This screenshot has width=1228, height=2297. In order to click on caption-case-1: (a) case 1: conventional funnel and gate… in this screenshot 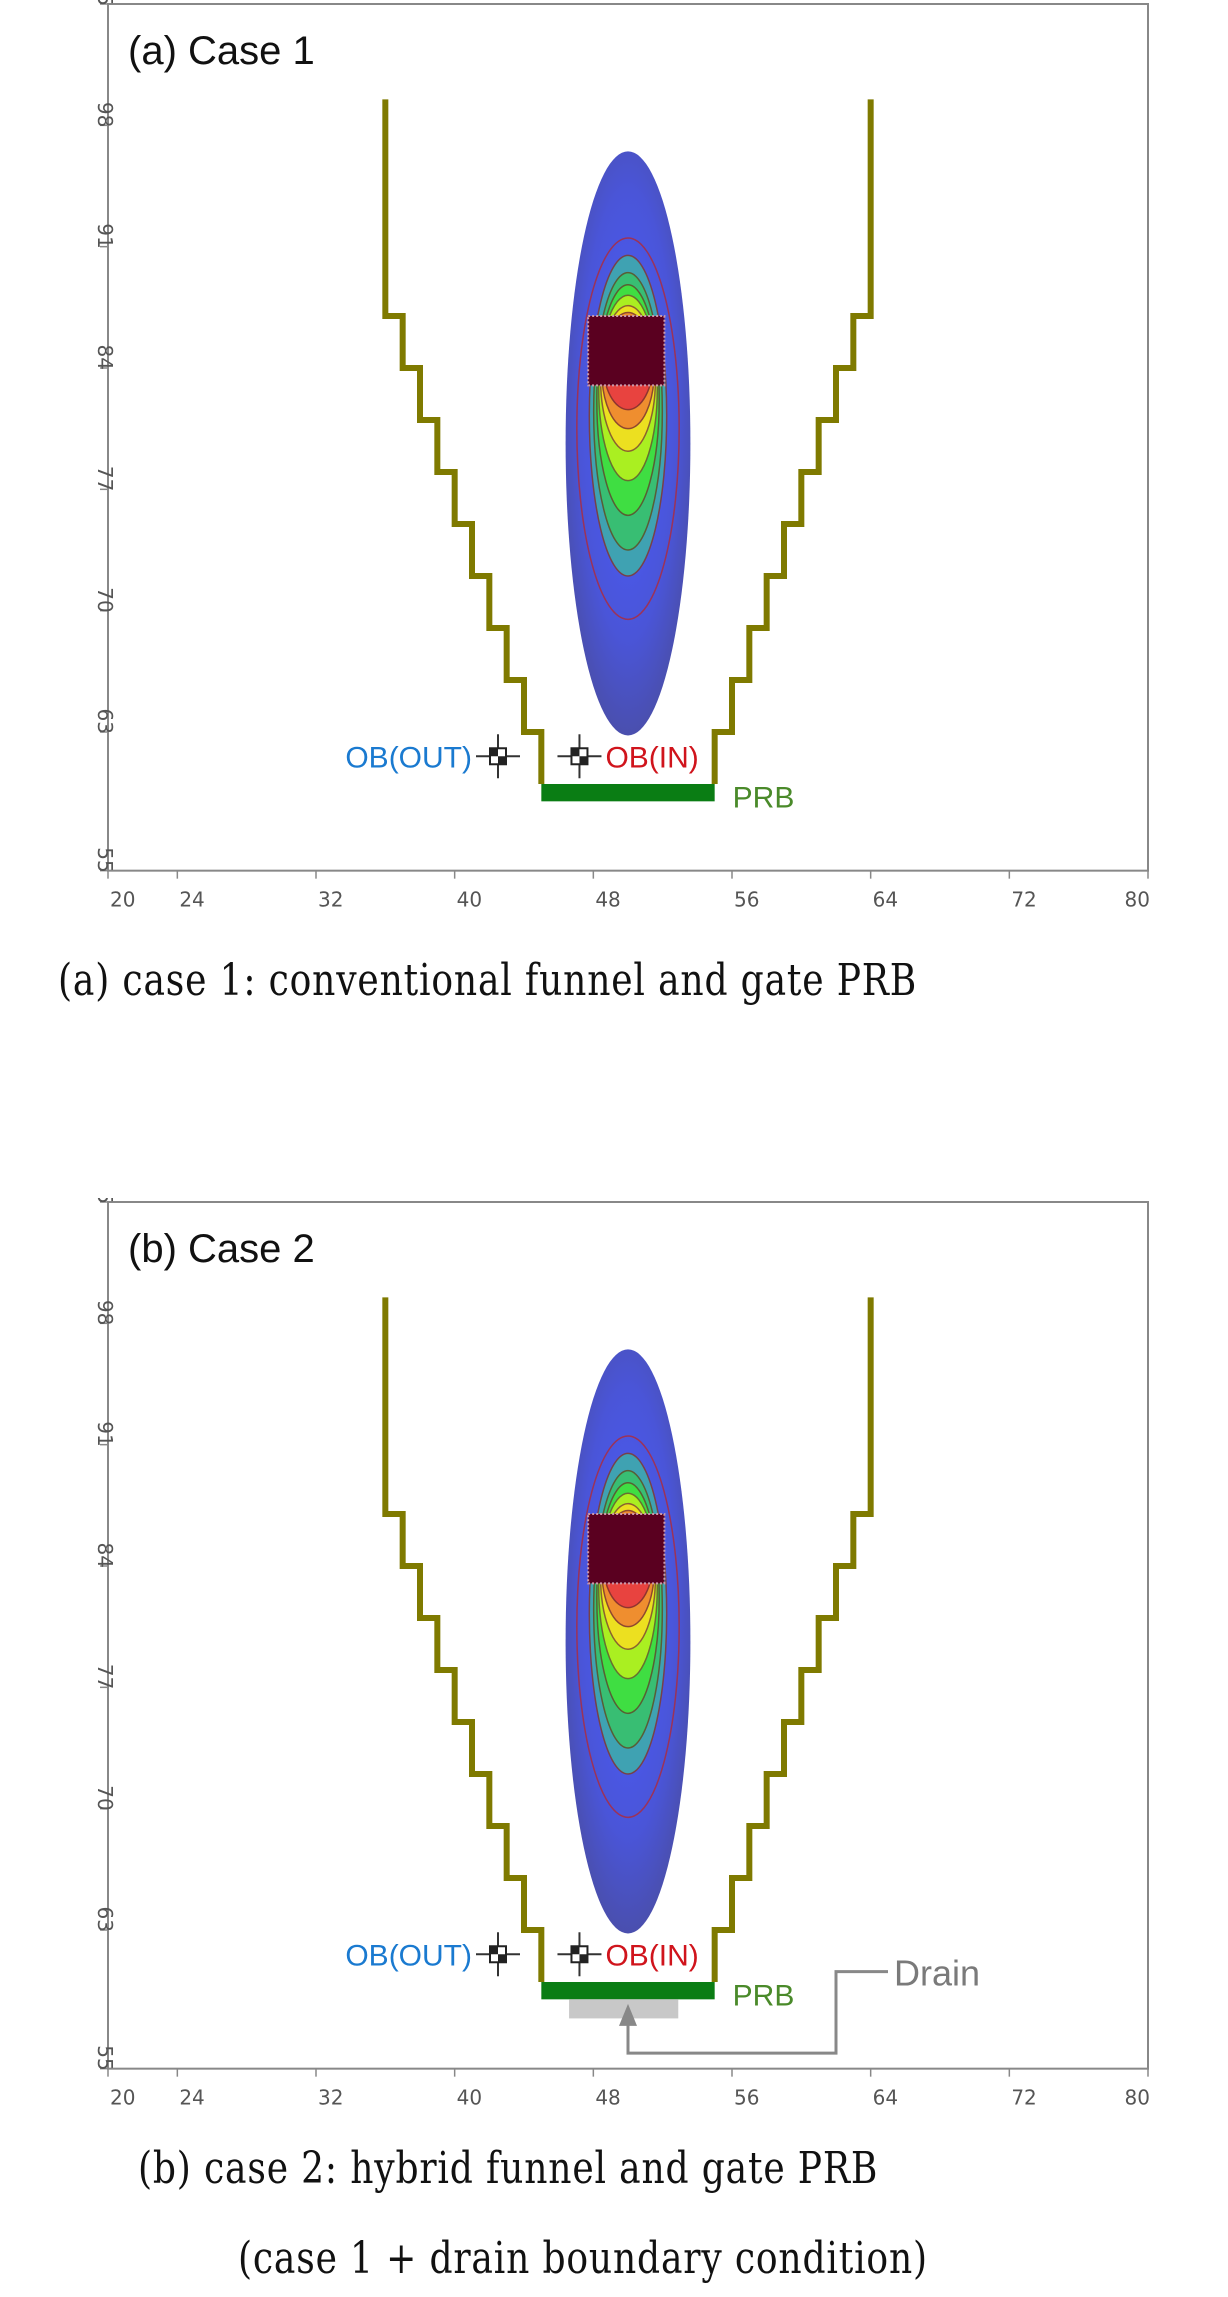, I will do `click(488, 980)`.